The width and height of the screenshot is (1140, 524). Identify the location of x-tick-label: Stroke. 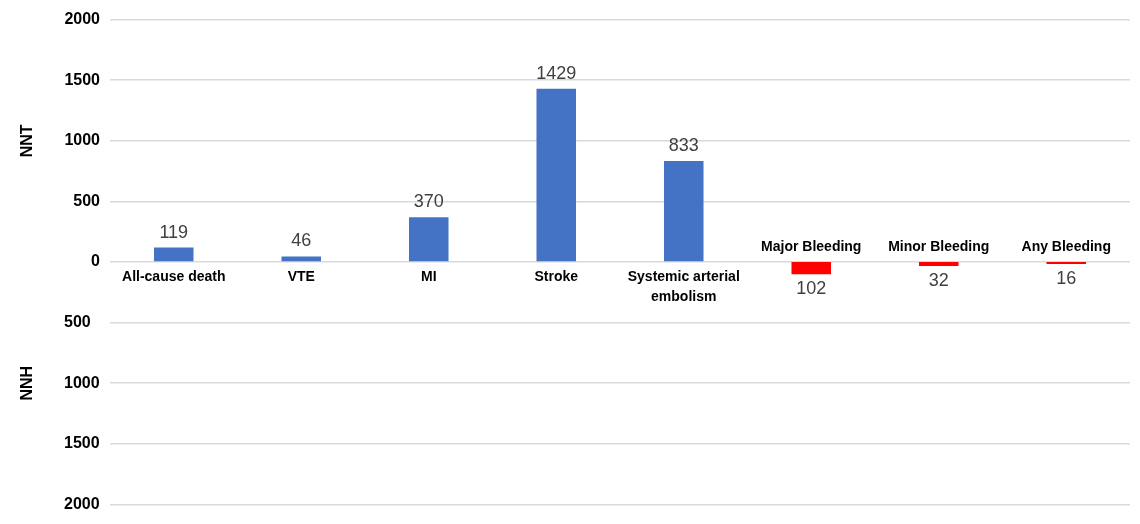
(556, 275).